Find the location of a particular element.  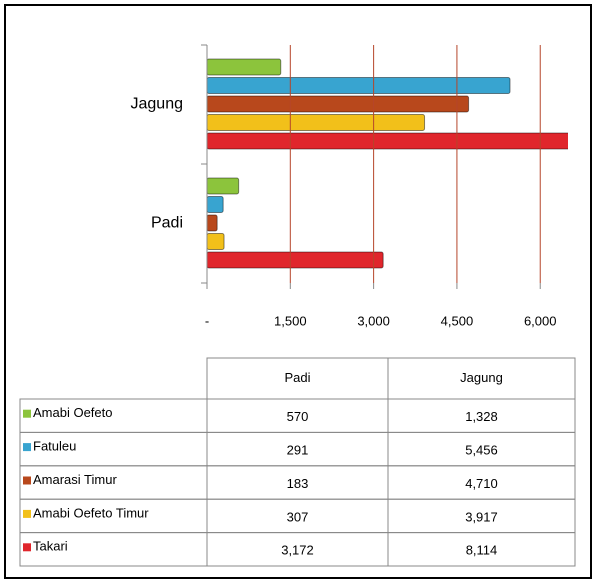

table-header-cell: Jagung is located at coordinates (481, 377).